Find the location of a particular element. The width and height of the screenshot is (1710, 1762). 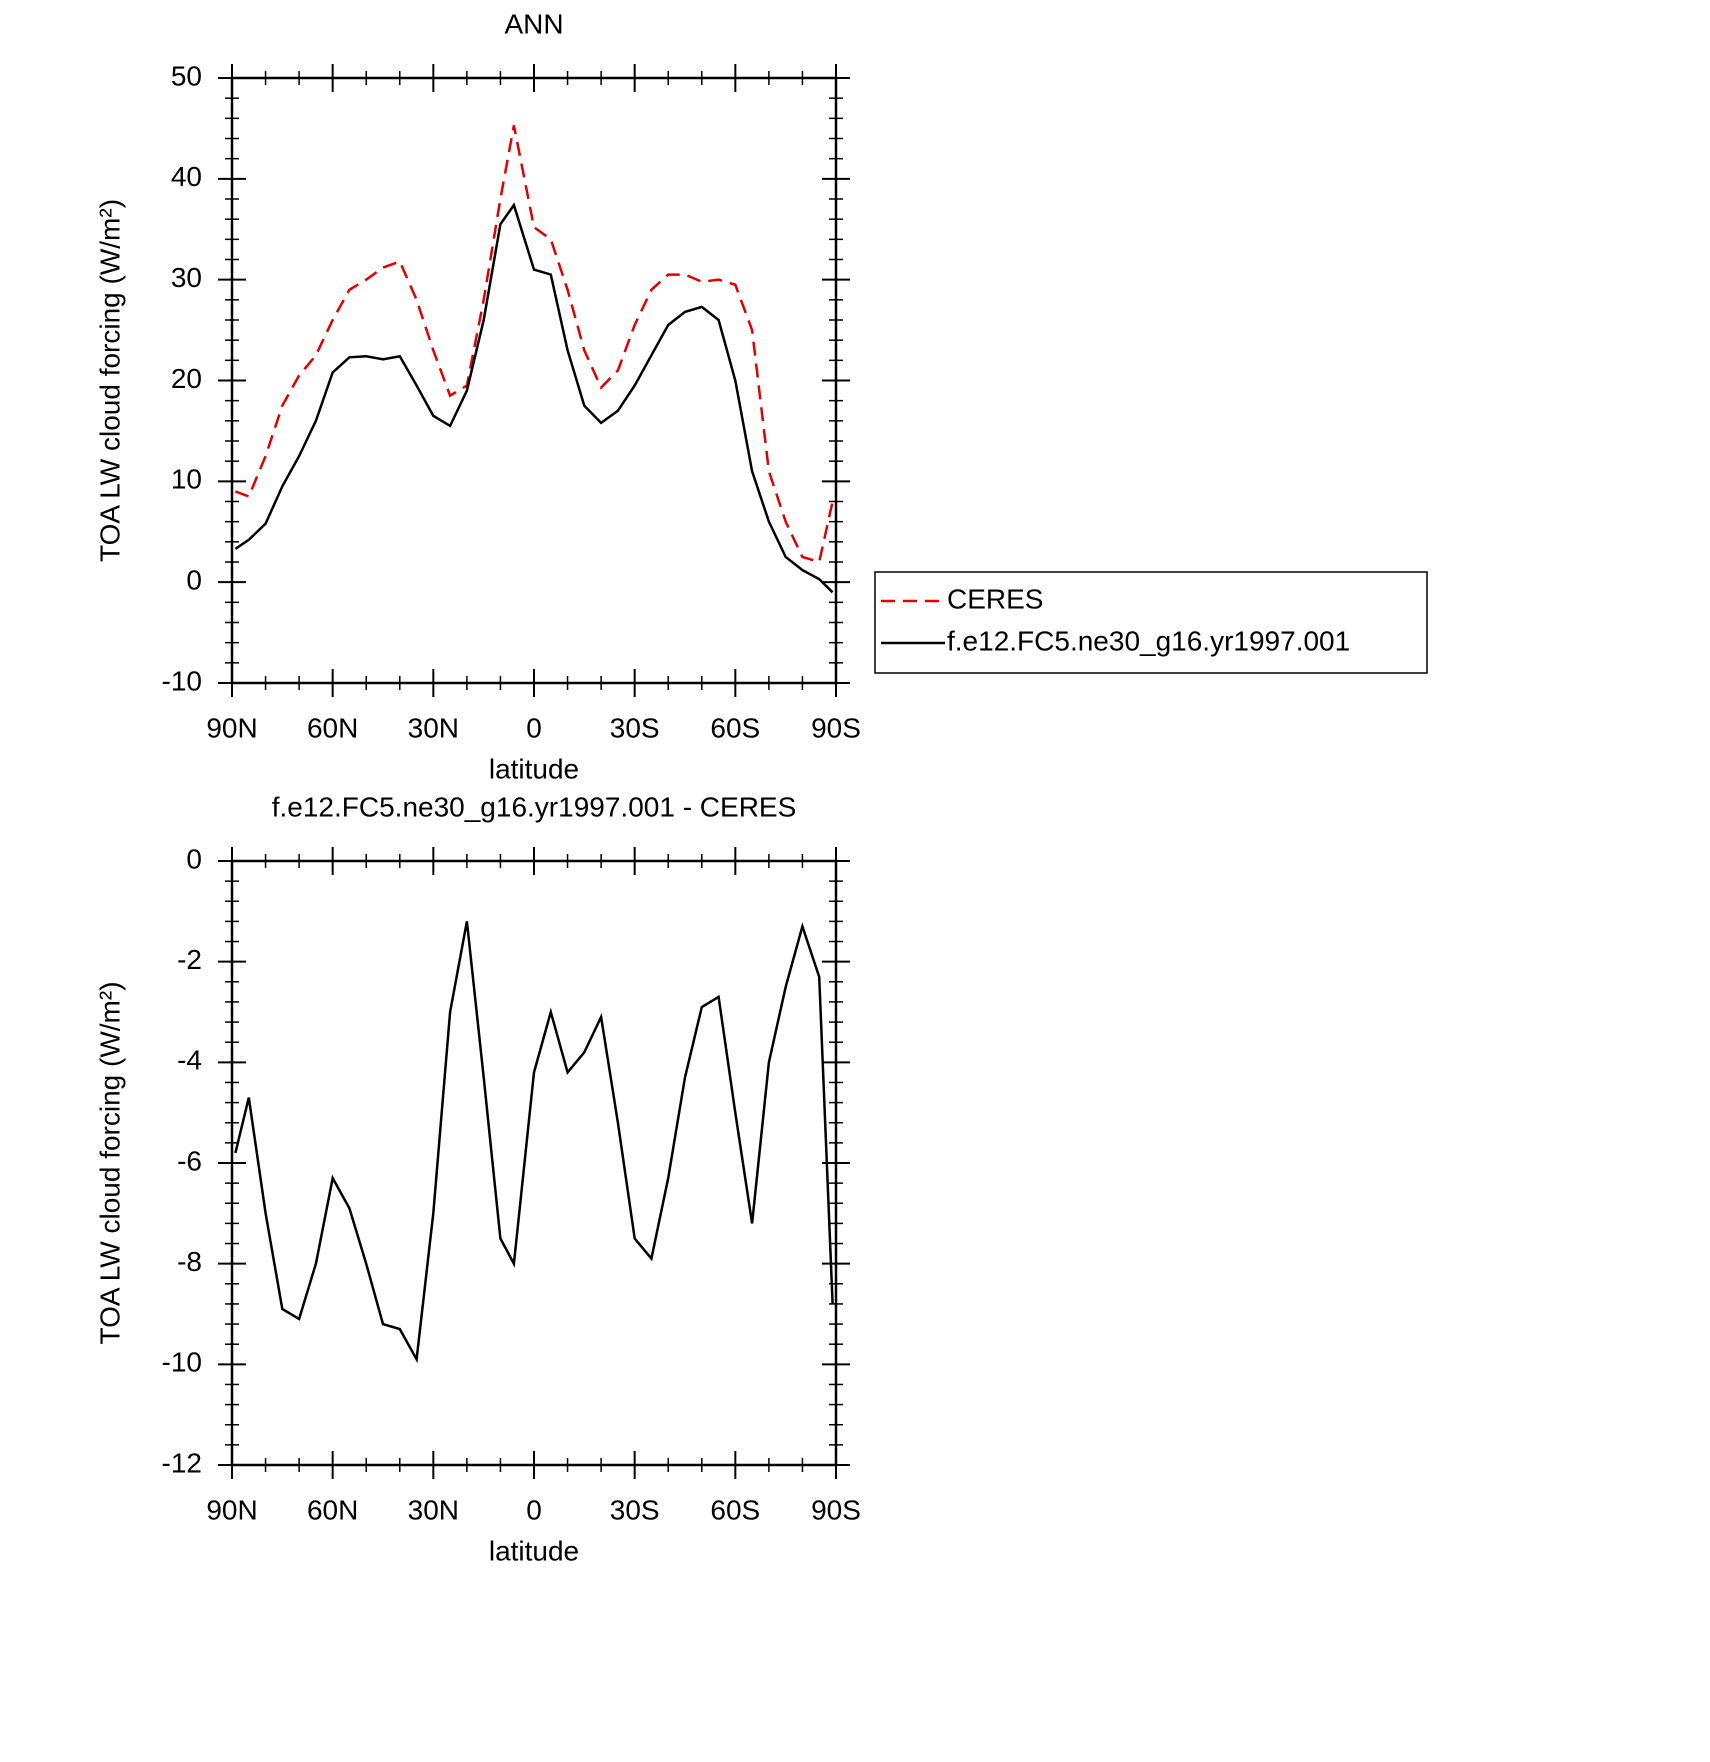

y-tick-label: 20 is located at coordinates (186, 378).